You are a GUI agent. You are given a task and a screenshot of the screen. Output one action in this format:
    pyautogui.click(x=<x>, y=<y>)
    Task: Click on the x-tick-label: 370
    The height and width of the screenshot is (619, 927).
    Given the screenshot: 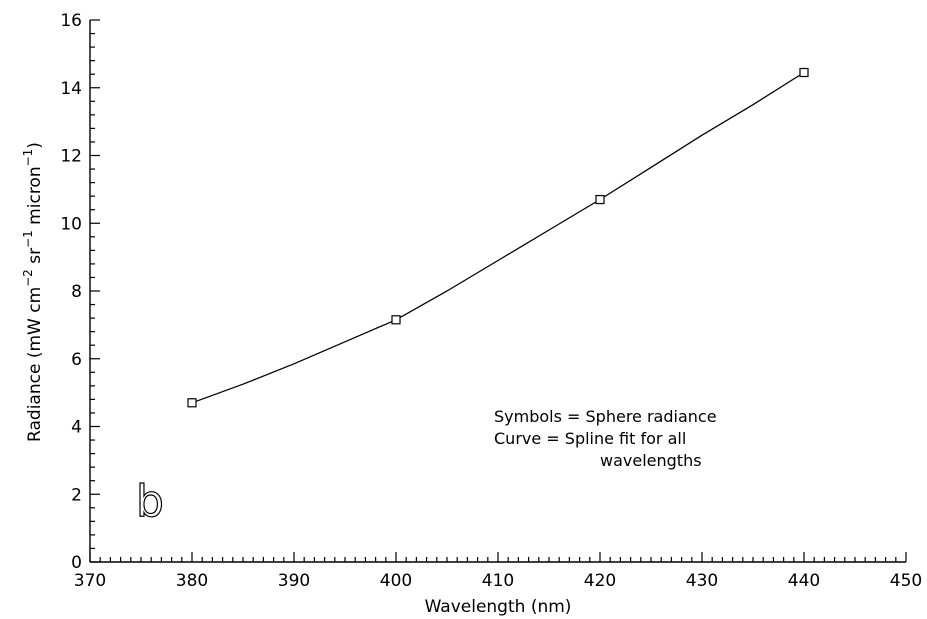 What is the action you would take?
    pyautogui.click(x=90, y=581)
    